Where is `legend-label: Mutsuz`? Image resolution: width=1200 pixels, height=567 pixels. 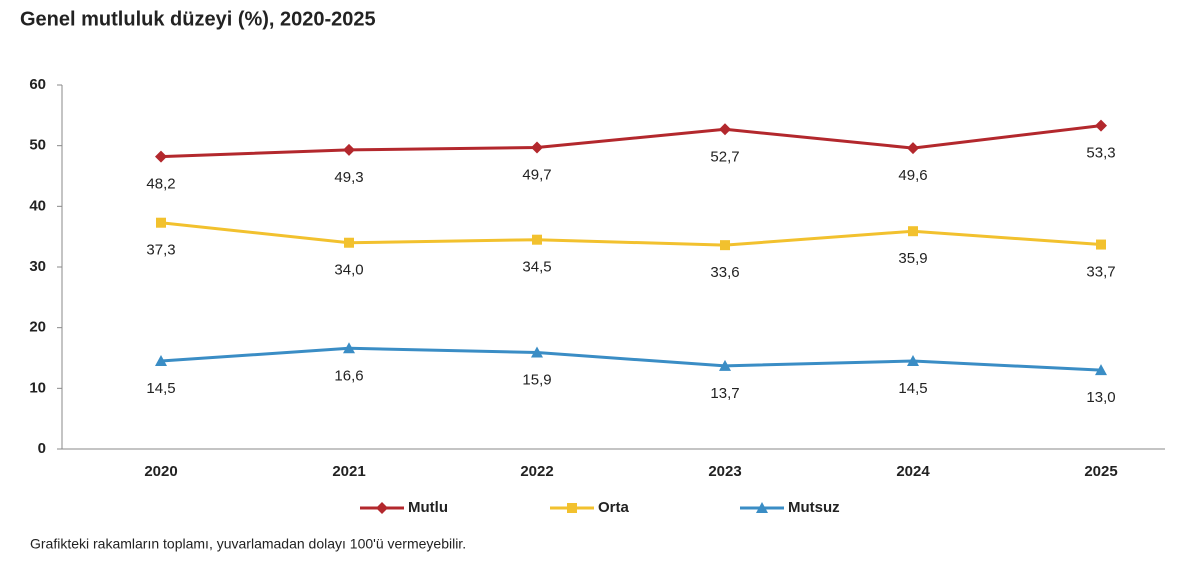
legend-label: Mutsuz is located at coordinates (814, 507).